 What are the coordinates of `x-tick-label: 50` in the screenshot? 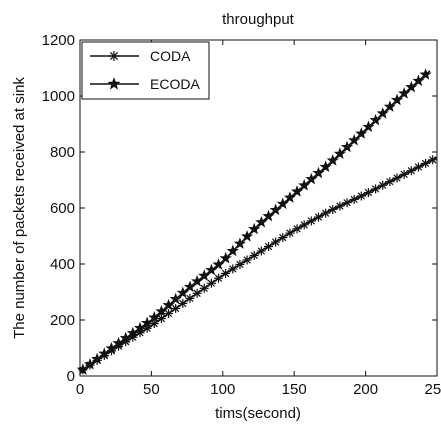 It's located at (151, 389).